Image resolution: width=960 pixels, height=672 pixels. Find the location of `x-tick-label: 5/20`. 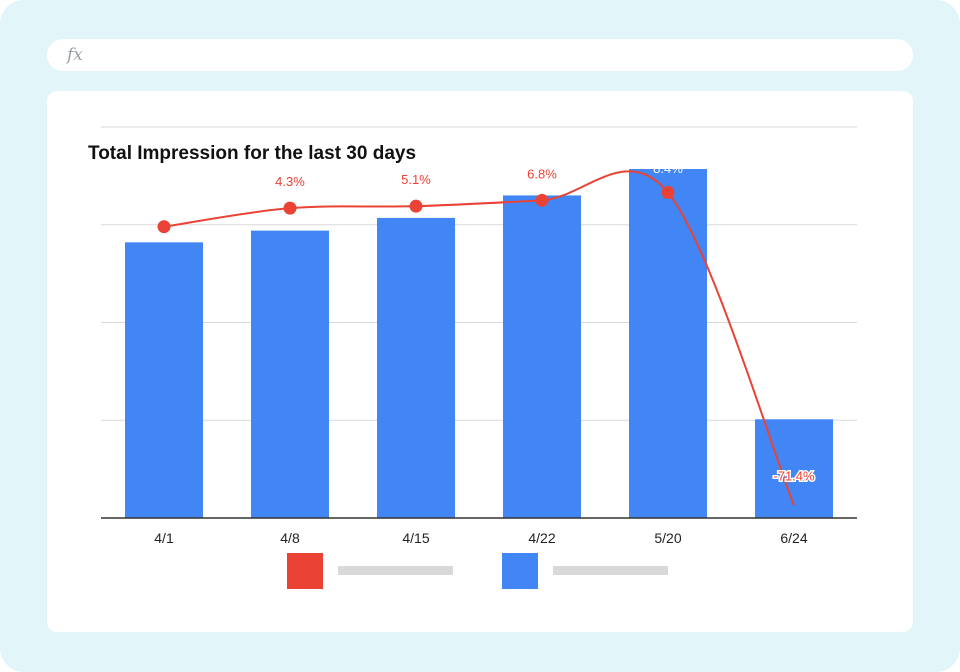

x-tick-label: 5/20 is located at coordinates (667, 538).